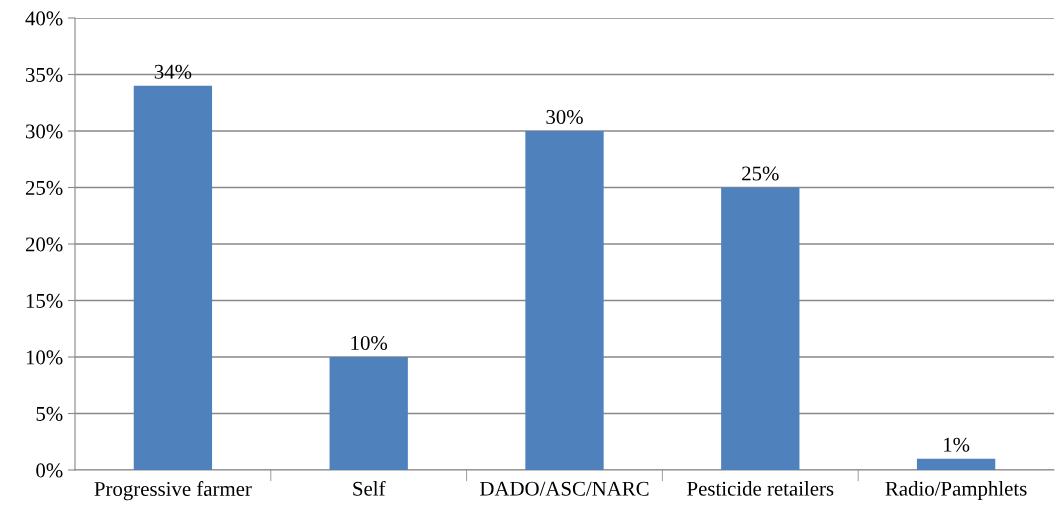  I want to click on x-tick-label: Self, so click(369, 488).